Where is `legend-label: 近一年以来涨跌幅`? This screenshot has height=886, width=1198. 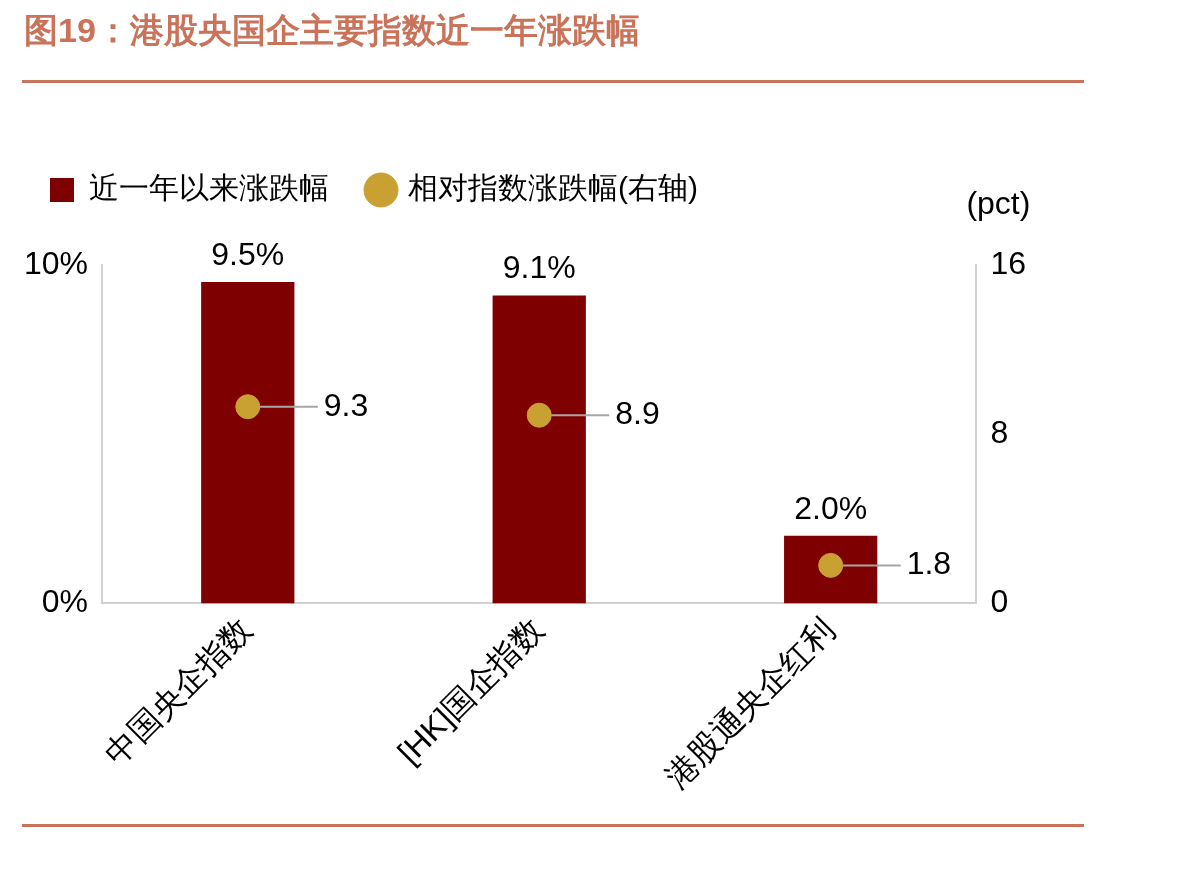
legend-label: 近一年以来涨跌幅 is located at coordinates (209, 188).